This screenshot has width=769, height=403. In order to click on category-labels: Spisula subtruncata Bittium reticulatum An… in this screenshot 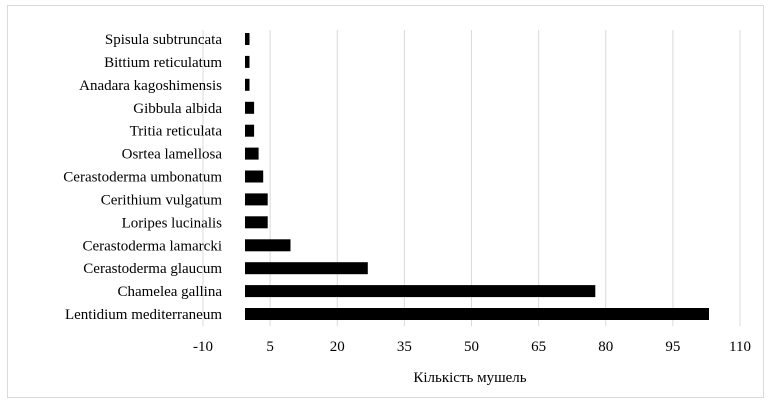, I will do `click(142, 177)`.